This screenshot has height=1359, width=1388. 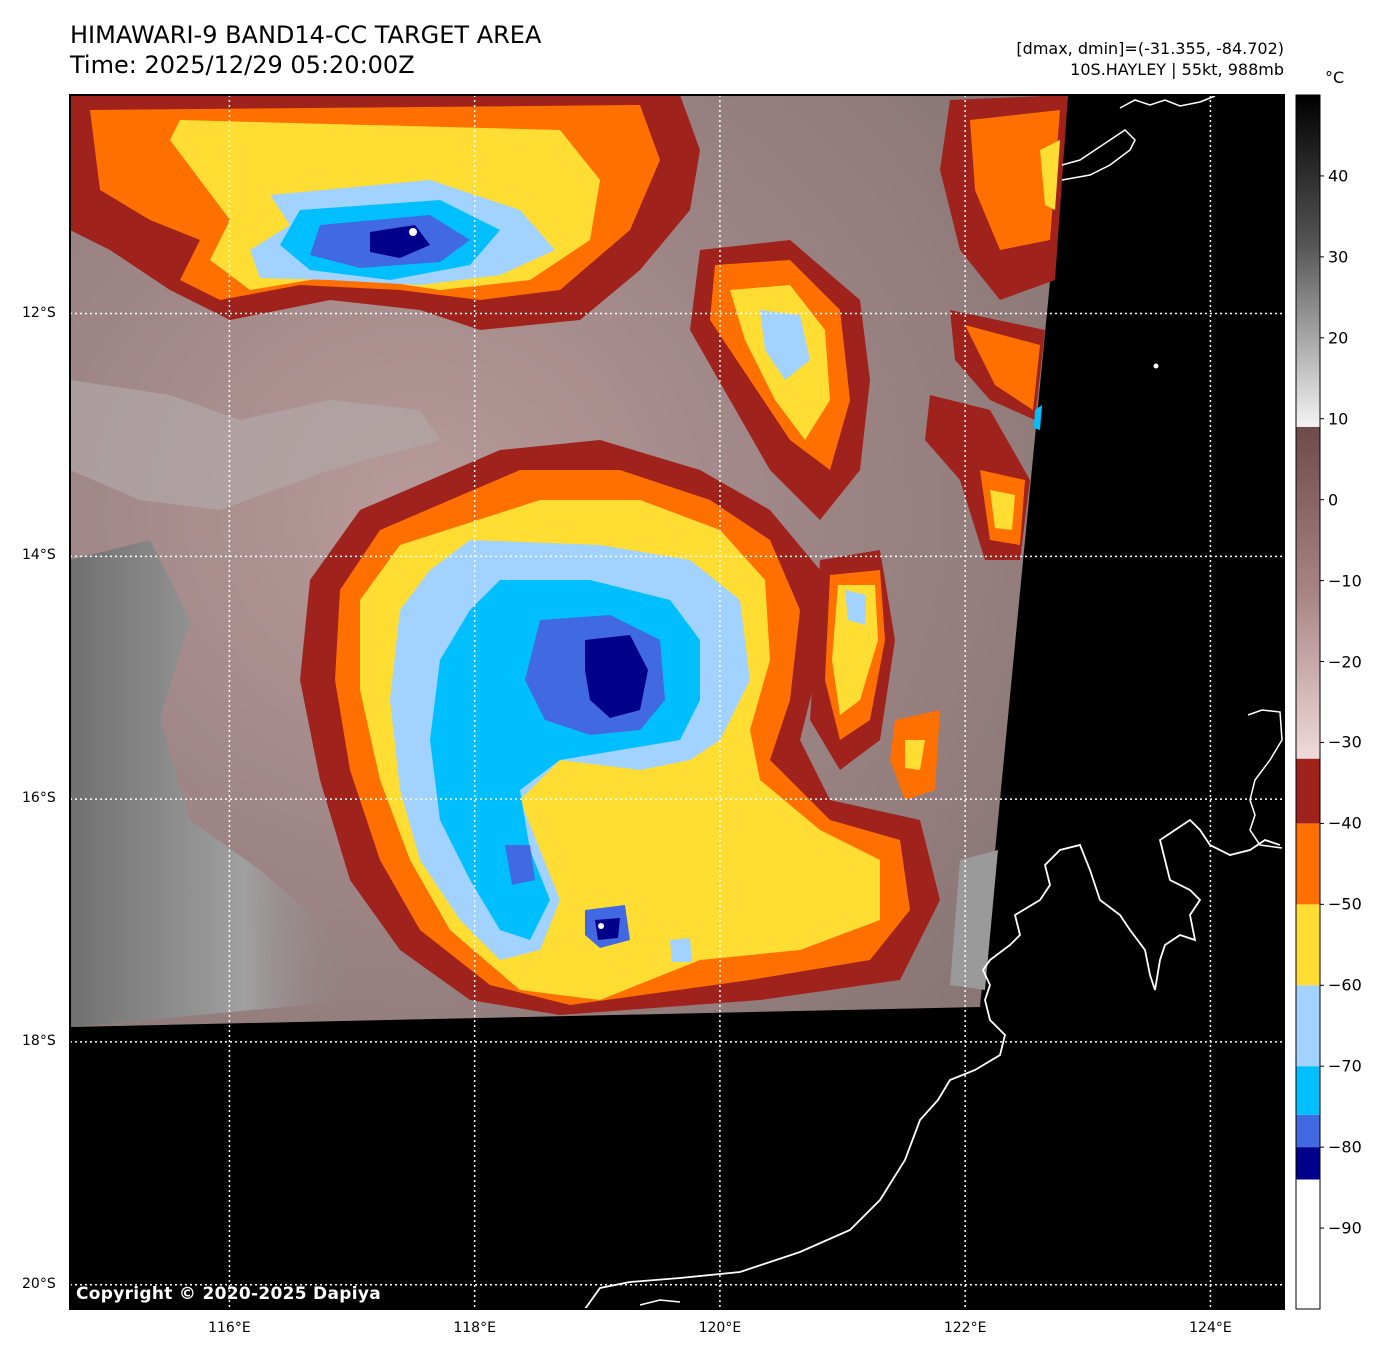 What do you see at coordinates (306, 35) in the screenshot?
I see `title-line-1: HIMAWARI-9 BAND14-CC TARGET AREA` at bounding box center [306, 35].